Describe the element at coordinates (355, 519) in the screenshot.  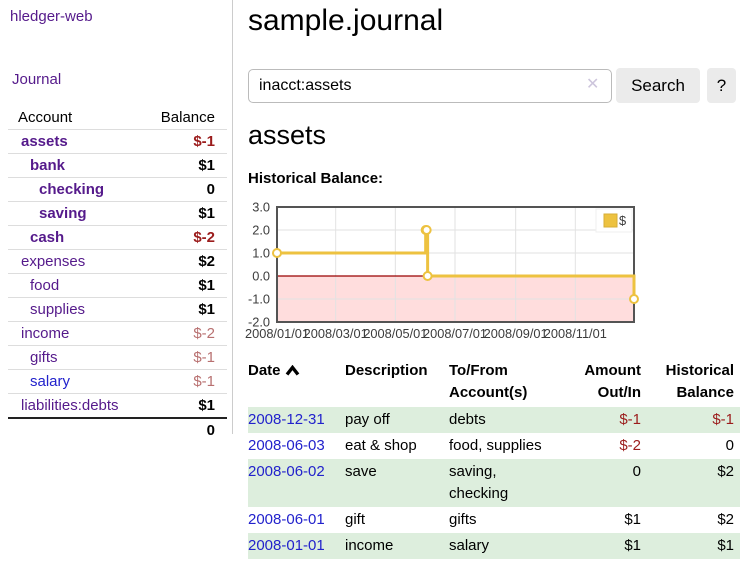
I see `transaction-description: gift` at that location.